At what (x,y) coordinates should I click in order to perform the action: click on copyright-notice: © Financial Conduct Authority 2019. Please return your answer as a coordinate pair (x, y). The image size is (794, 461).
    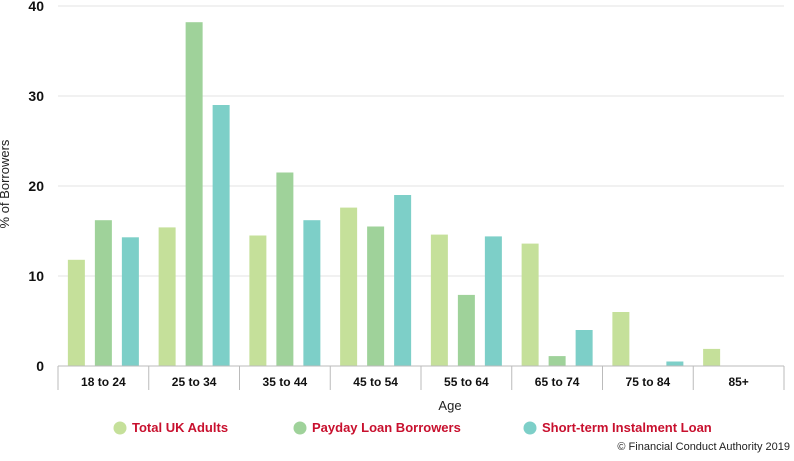
    Looking at the image, I should click on (703, 447).